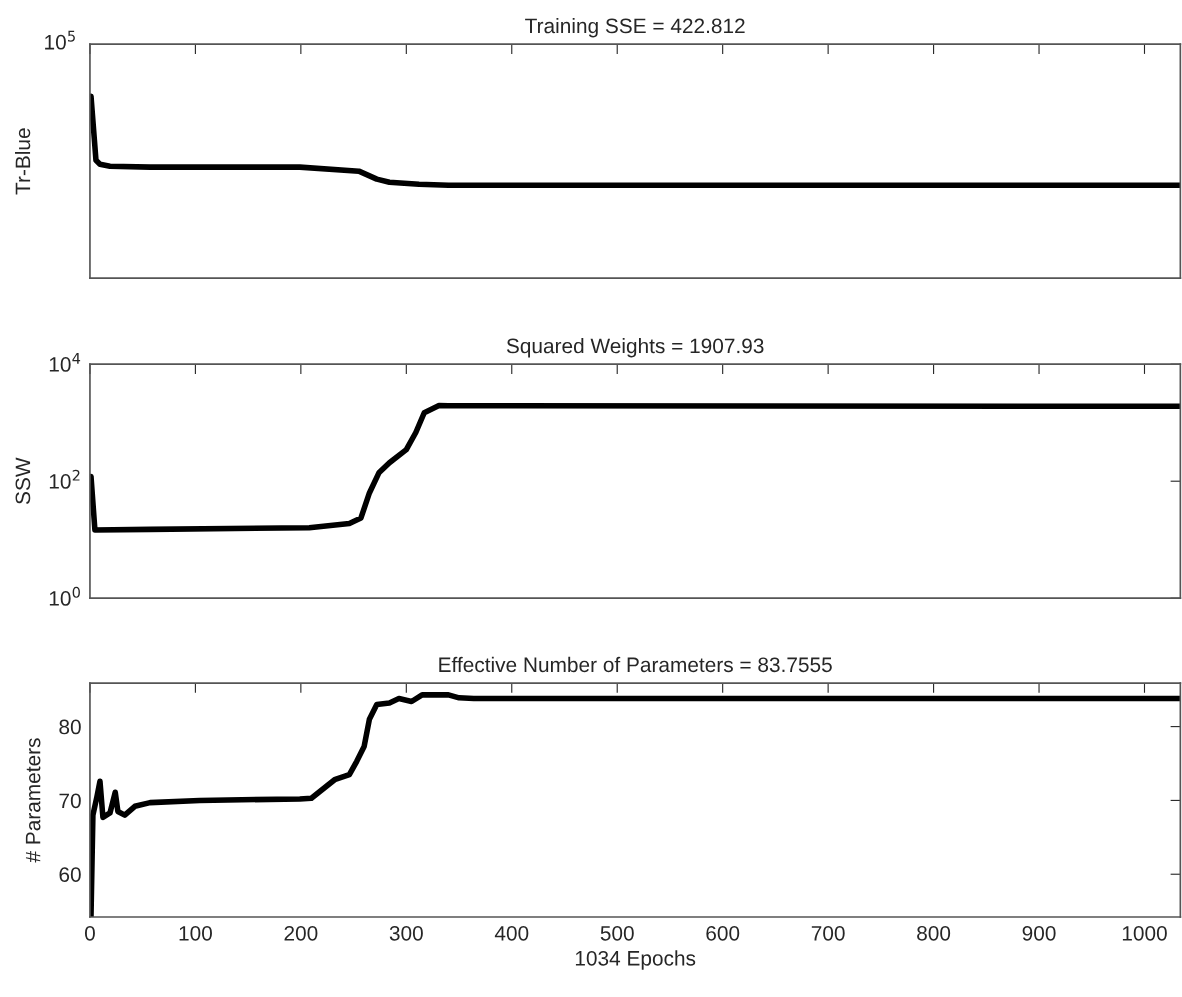 The image size is (1182, 997). Describe the element at coordinates (635, 27) in the screenshot. I see `chart-title: Training SSE = 422.812` at that location.